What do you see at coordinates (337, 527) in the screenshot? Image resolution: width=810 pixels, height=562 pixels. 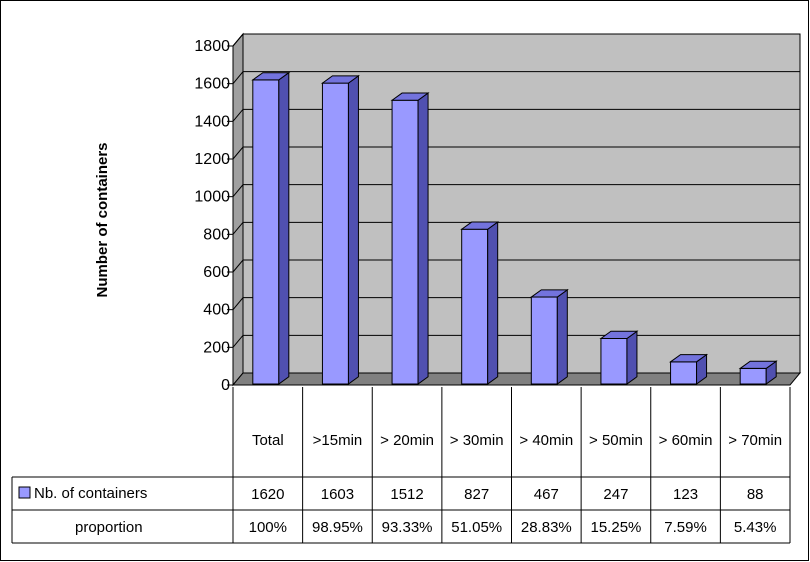 I see `proportion-value: 98.95%` at bounding box center [337, 527].